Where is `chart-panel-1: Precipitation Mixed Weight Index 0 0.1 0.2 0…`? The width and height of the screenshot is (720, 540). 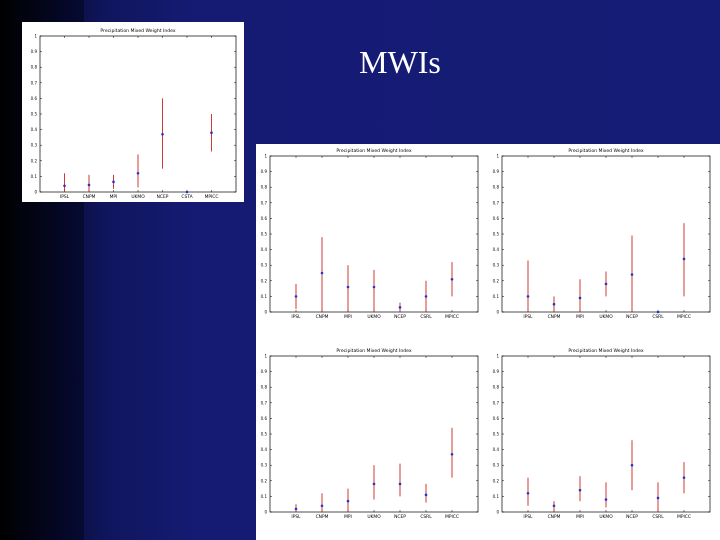
chart-panel-1: Precipitation Mixed Weight Index 0 0.1 0.2 0… is located at coordinates (133, 112).